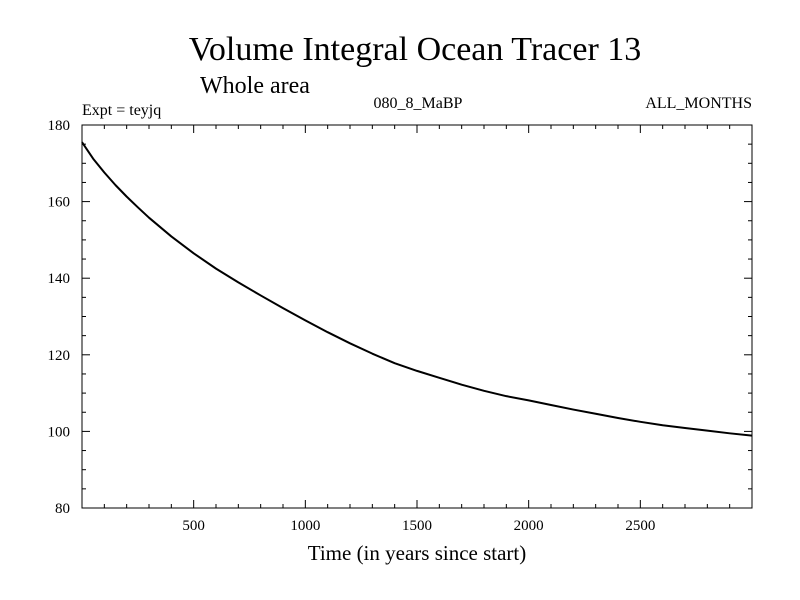 The image size is (800, 600). Describe the element at coordinates (640, 526) in the screenshot. I see `x-tick-label: 2500` at that location.